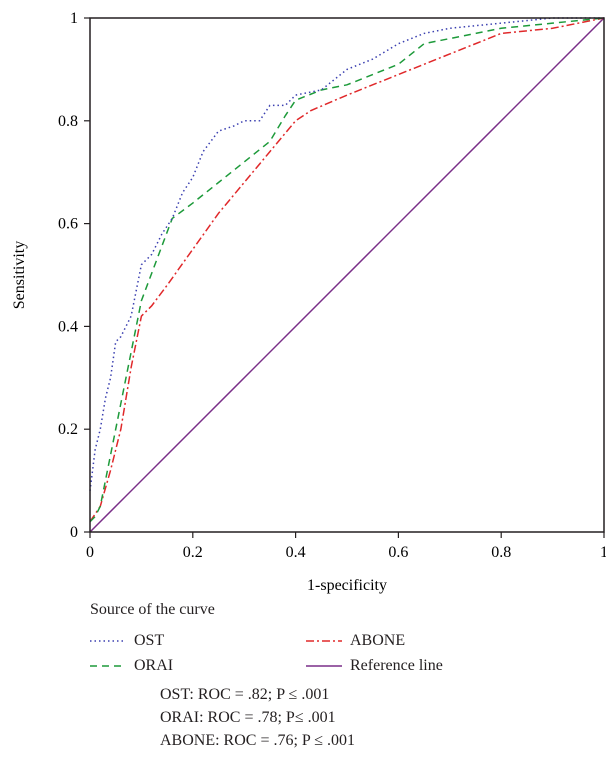 Image resolution: width=606 pixels, height=778 pixels. What do you see at coordinates (378, 640) in the screenshot?
I see `legend-label-abone: ABONE` at bounding box center [378, 640].